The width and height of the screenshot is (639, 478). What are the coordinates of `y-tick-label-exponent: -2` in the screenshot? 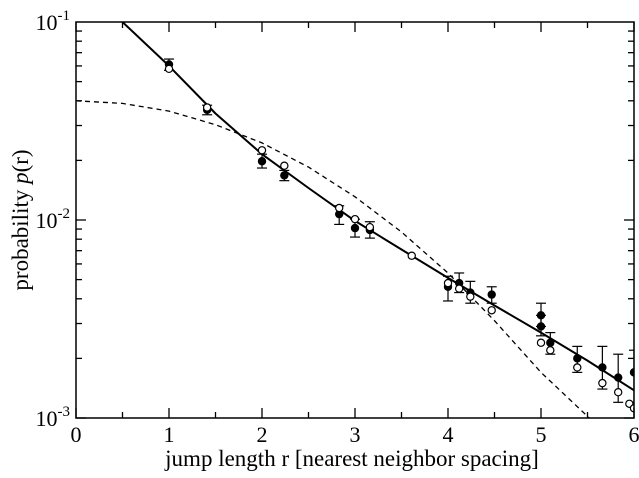 It's located at (64, 214).